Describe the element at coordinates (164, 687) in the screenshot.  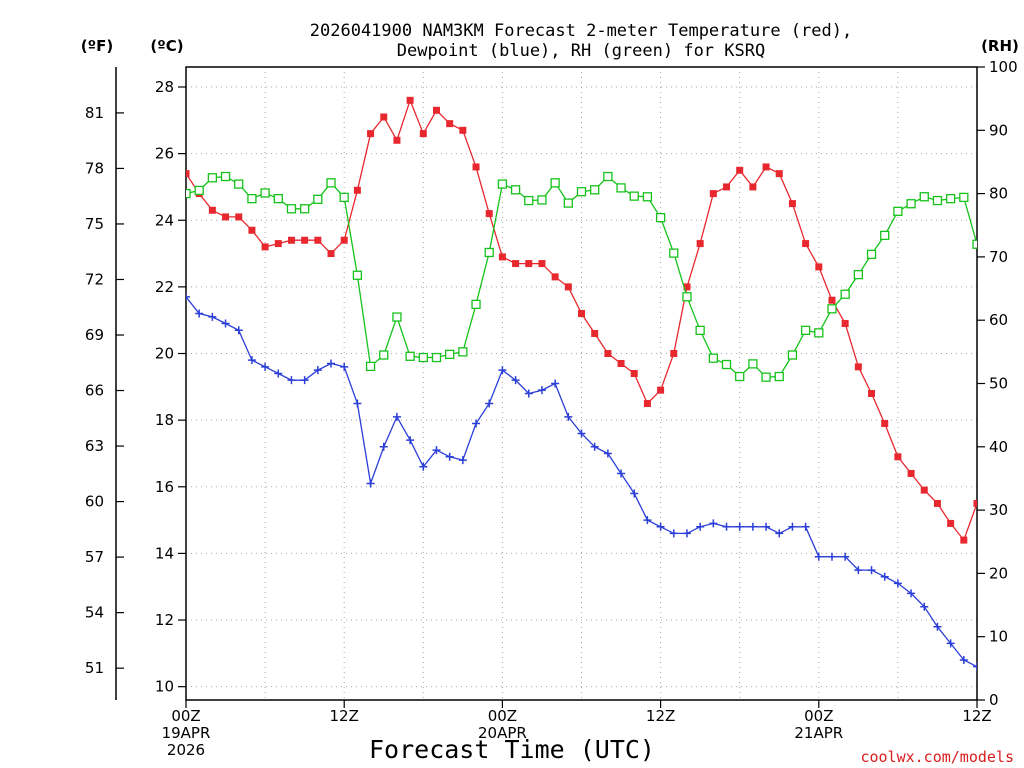
I see `celsius-tick-label: 10` at that location.